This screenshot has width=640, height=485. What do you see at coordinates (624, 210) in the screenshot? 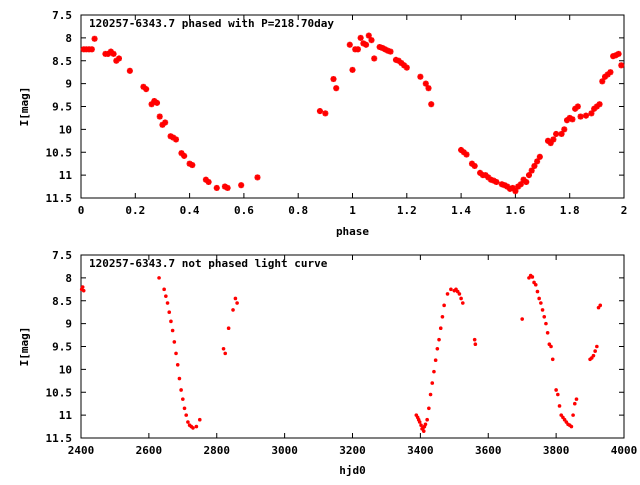
I see `x-tick-label: 2` at bounding box center [624, 210].